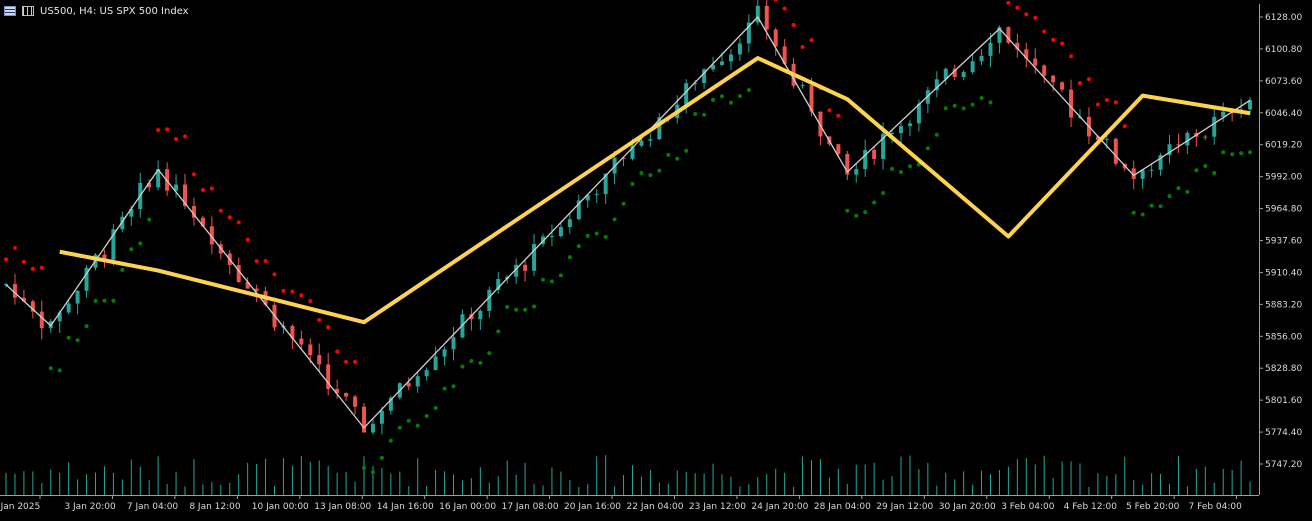 Image resolution: width=1312 pixels, height=521 pixels. Describe the element at coordinates (1283, 337) in the screenshot. I see `price-tick-label: 5856.00` at that location.